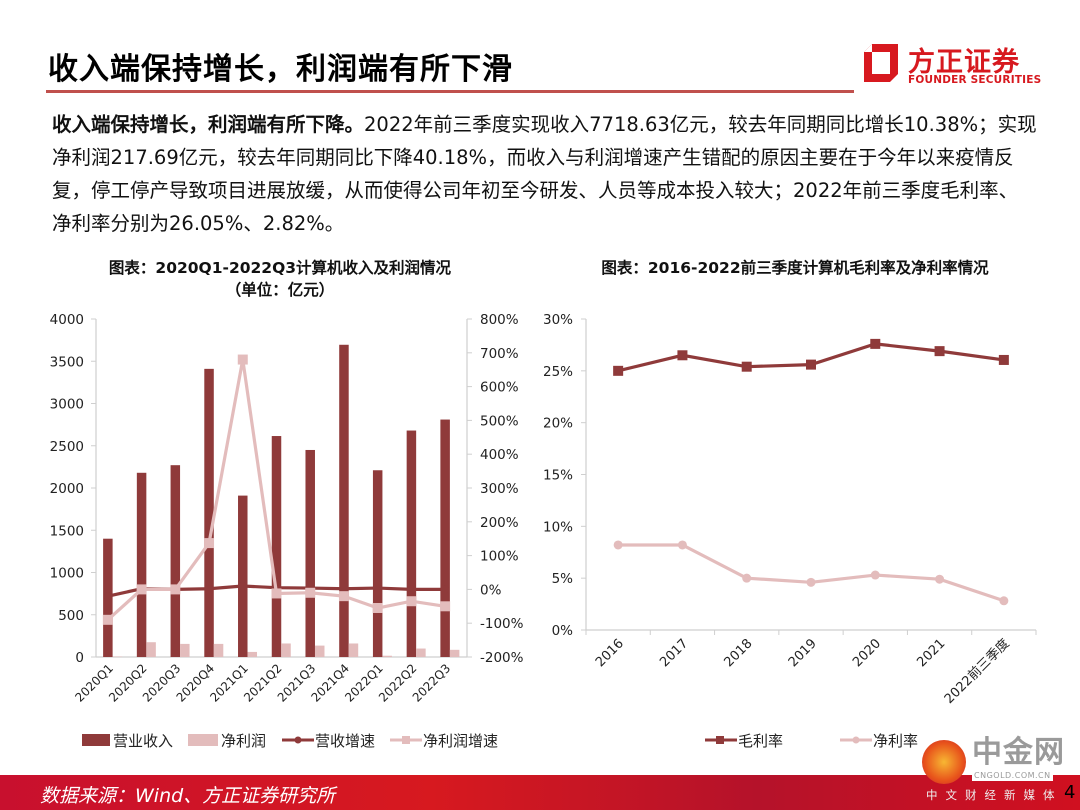 The image size is (1080, 810). I want to click on x-tick-label: 2020Q2, so click(128, 683).